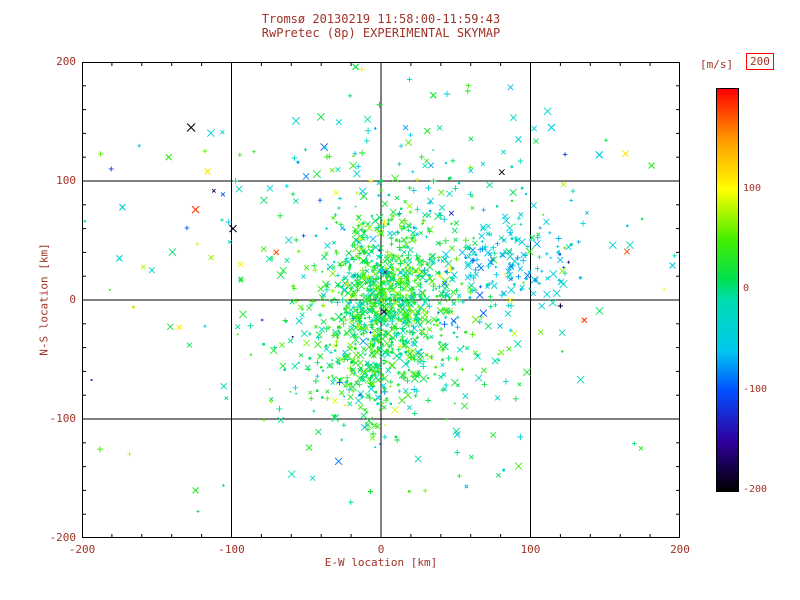 The image size is (800, 600). Describe the element at coordinates (760, 61) in the screenshot. I see `colorbar-max-label: 200` at that location.